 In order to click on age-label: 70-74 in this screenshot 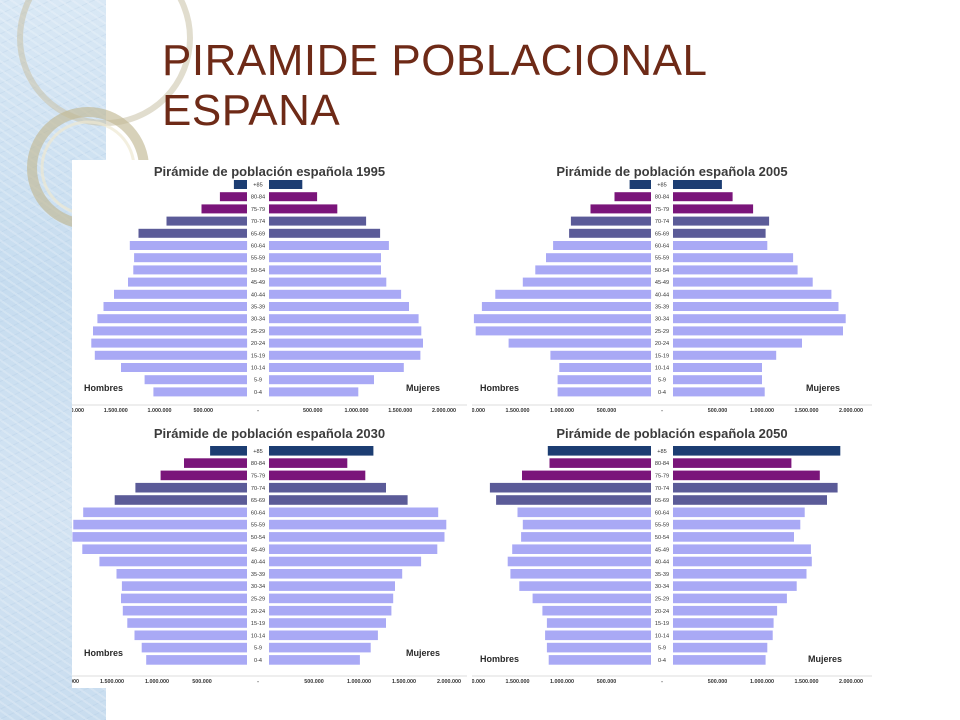, I will do `click(258, 489)`.